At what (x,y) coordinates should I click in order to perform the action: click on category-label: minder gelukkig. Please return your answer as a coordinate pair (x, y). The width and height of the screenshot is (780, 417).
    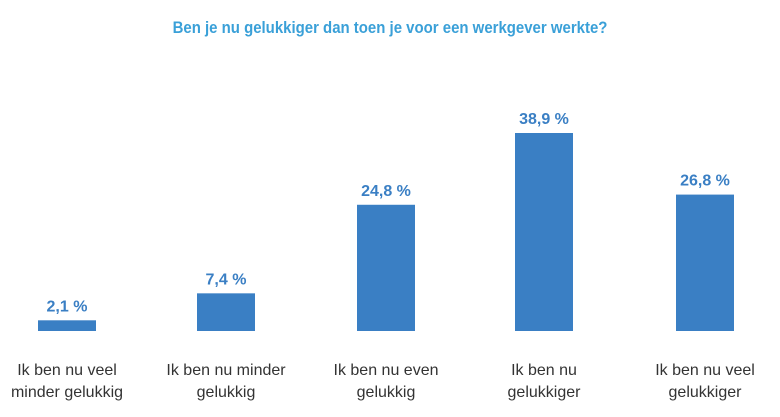
    Looking at the image, I should click on (67, 392).